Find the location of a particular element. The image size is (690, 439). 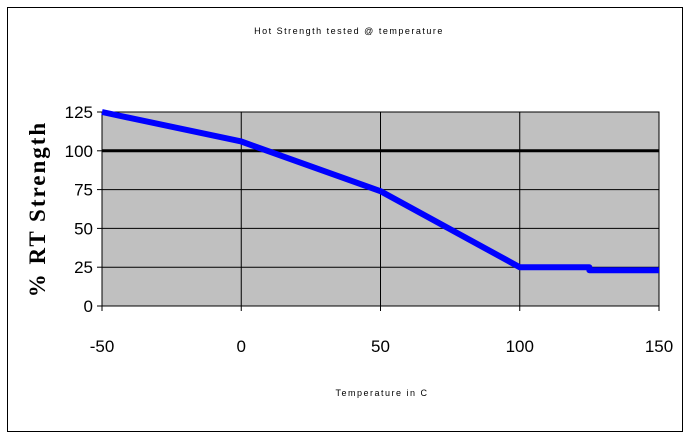

y-tick-label: 50 is located at coordinates (83, 228).